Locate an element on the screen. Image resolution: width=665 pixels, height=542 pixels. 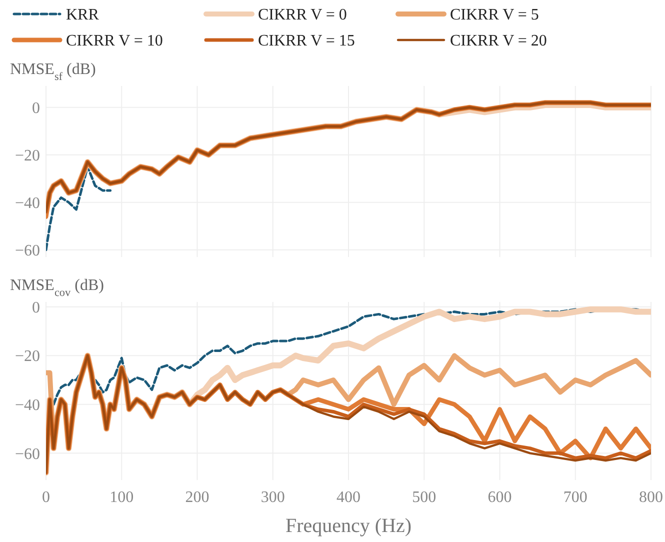
x-tick-label: 500 is located at coordinates (424, 497).